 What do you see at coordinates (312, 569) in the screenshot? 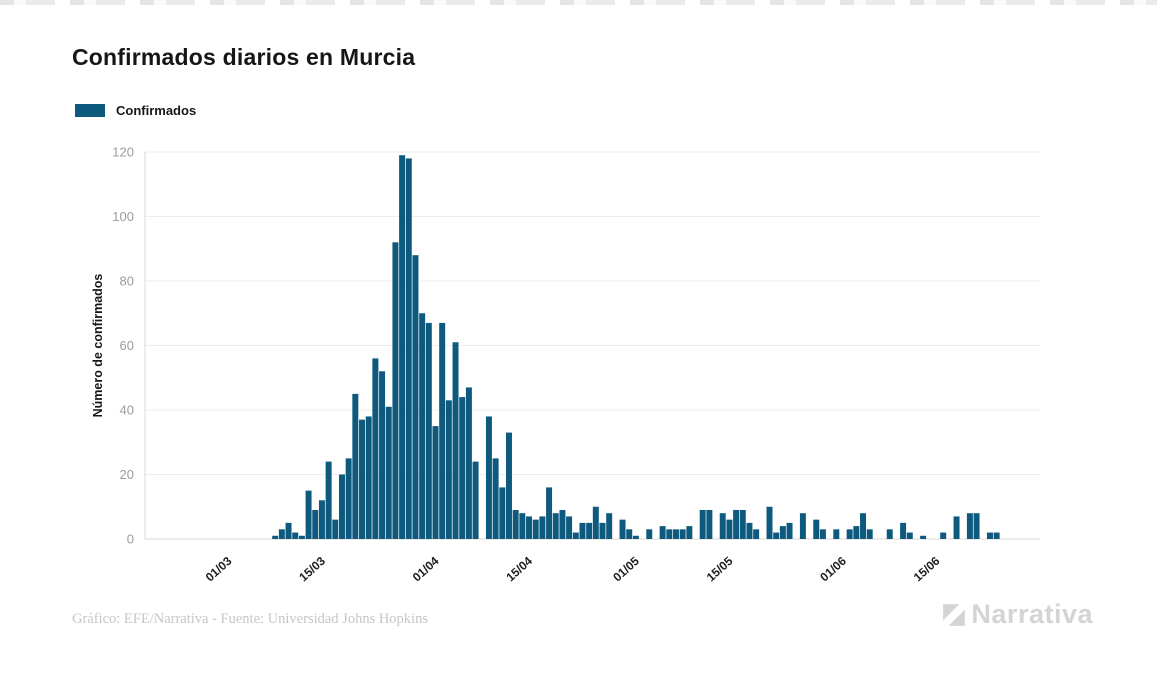
I see `x-tick-label: 15/03` at bounding box center [312, 569].